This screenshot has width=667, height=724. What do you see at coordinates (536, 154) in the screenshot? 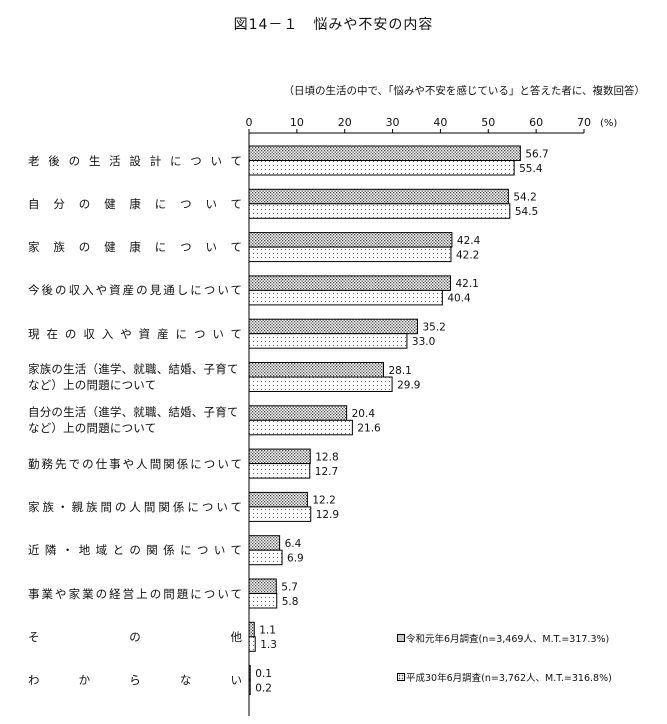
I see `data-label: 56.7` at bounding box center [536, 154].